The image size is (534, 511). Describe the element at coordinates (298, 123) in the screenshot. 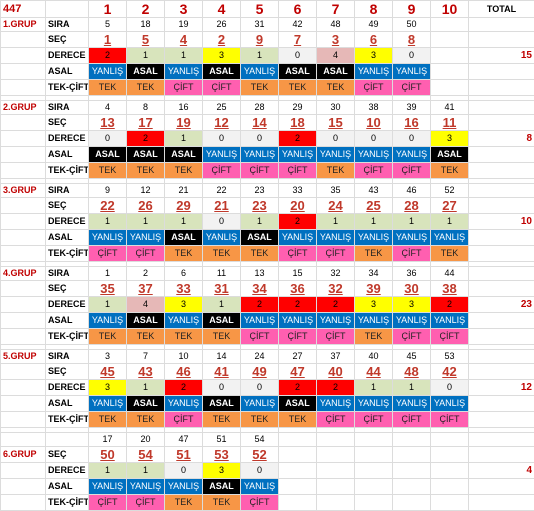

I see `sec-cell: 18` at that location.